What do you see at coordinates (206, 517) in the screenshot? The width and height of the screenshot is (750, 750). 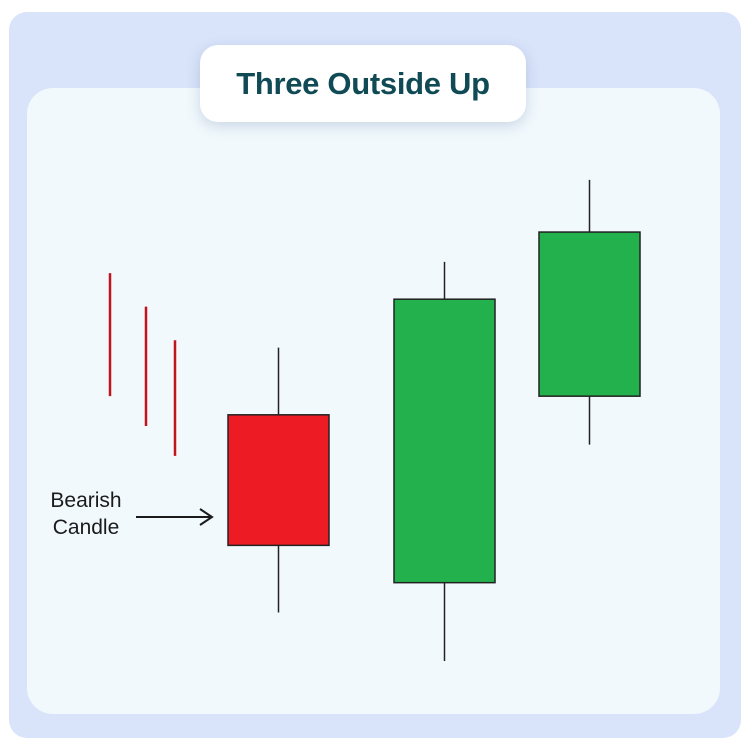 I see `arrow-head` at bounding box center [206, 517].